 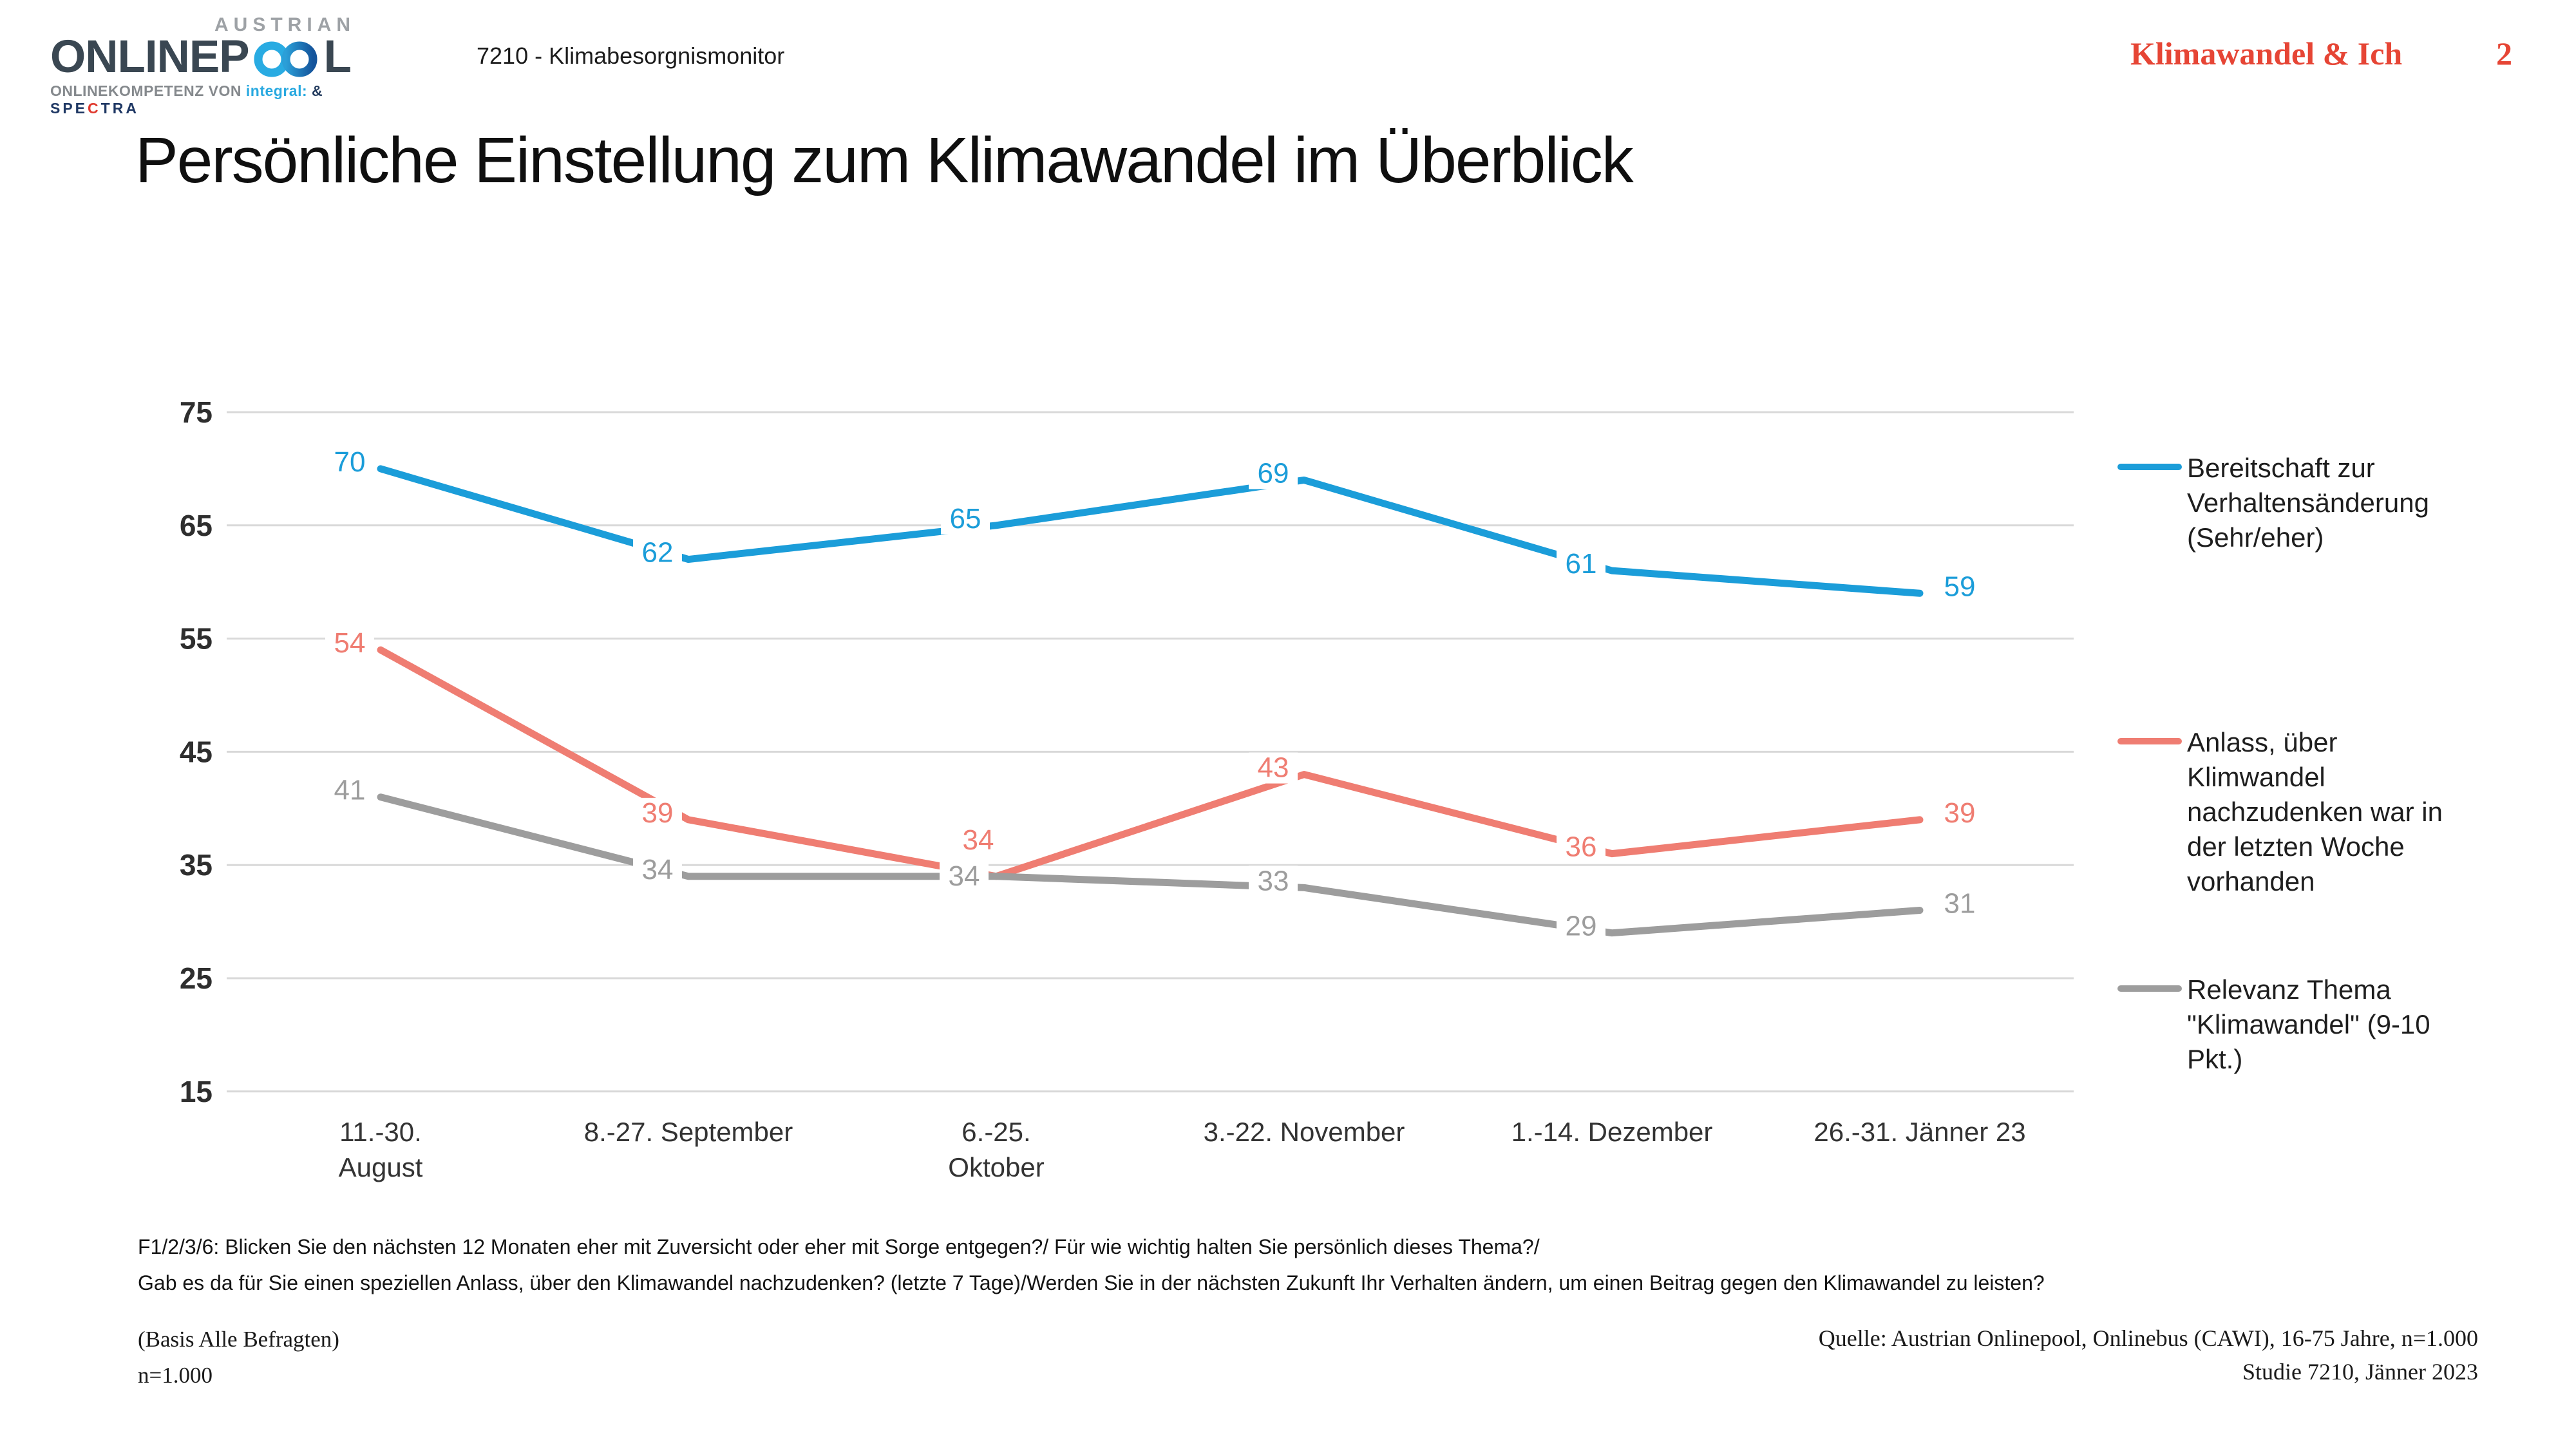 I want to click on data-label: 59, so click(x=1960, y=587).